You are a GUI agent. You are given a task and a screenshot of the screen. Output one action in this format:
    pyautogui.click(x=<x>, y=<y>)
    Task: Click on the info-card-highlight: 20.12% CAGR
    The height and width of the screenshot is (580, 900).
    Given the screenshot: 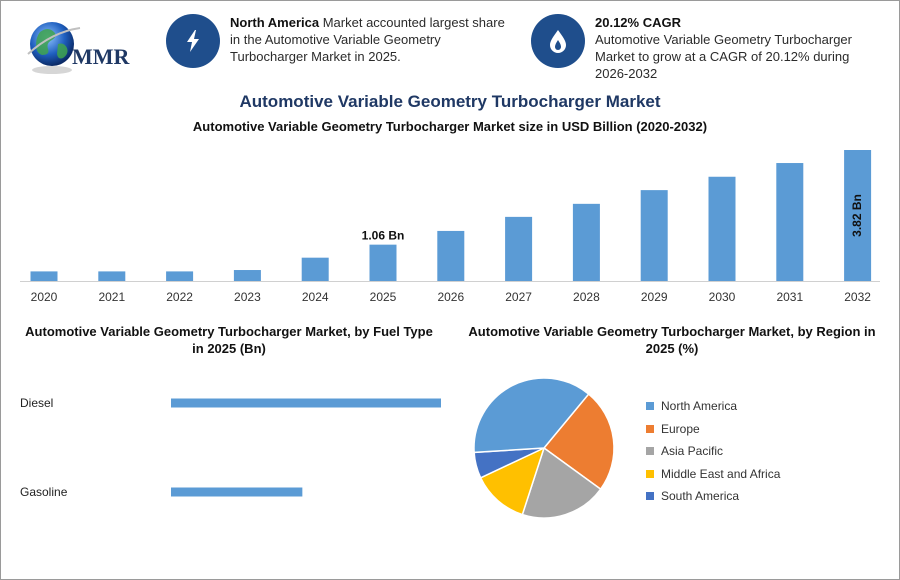 What is the action you would take?
    pyautogui.click(x=638, y=22)
    